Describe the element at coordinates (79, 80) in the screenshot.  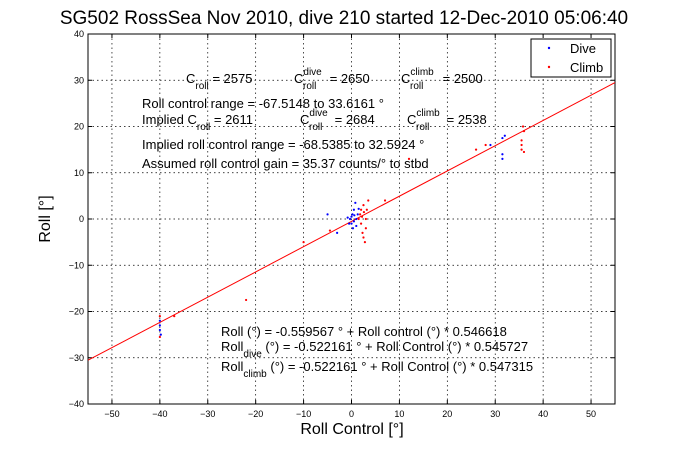
I see `y-tick-label: 30` at that location.